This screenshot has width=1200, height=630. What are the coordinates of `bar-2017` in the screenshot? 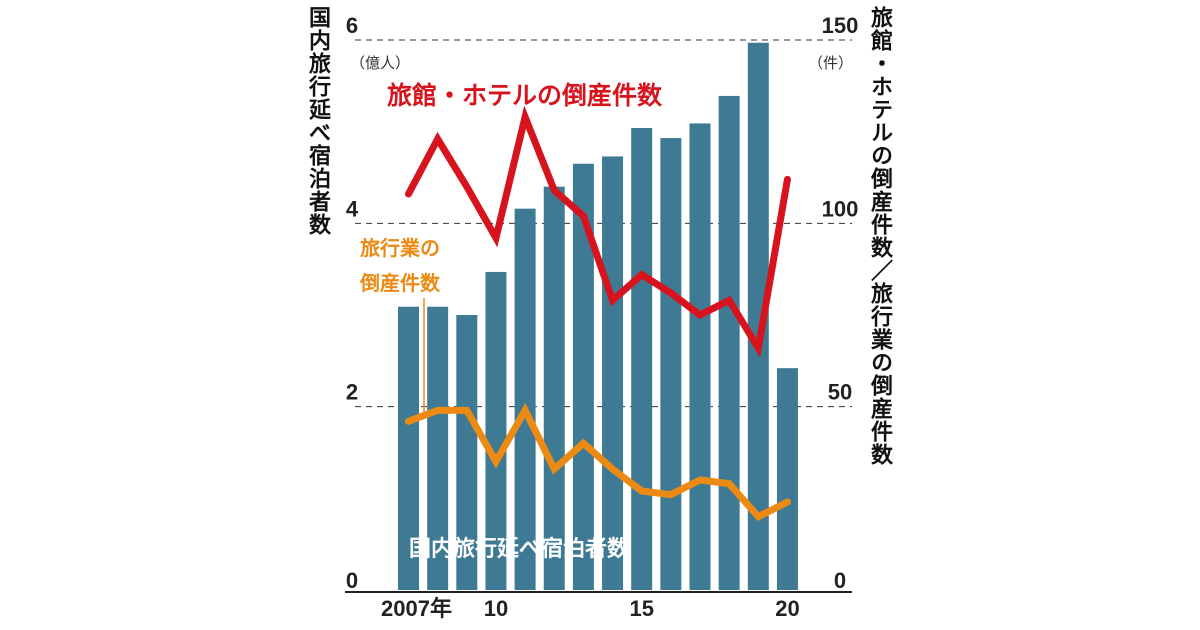 It's located at (700, 357).